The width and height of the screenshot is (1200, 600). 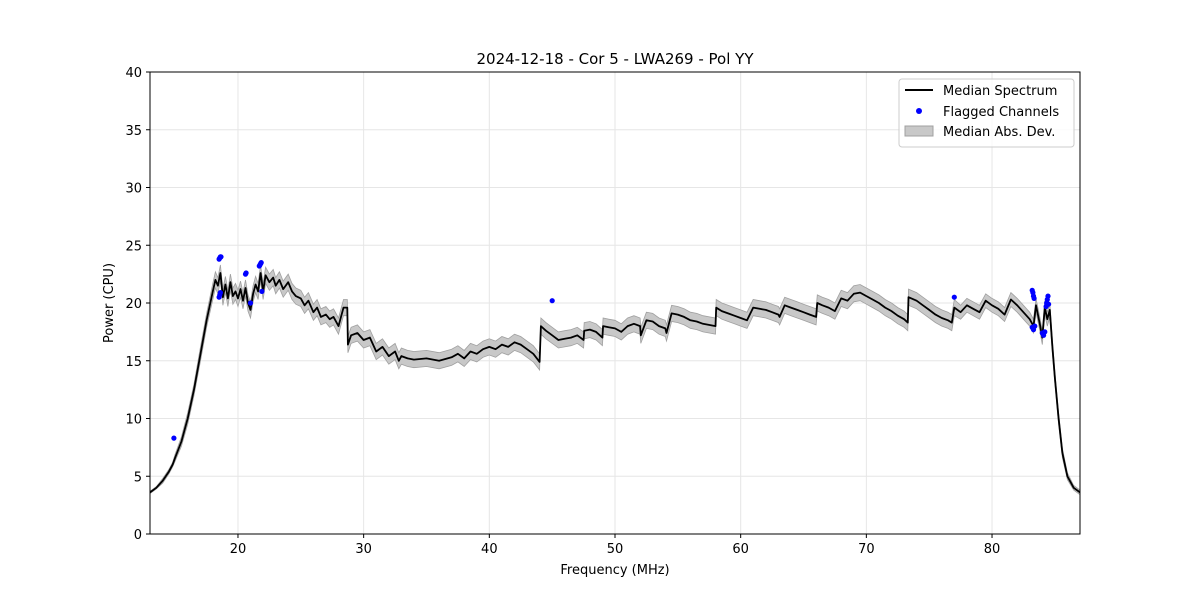 I want to click on y-tick-label: 20, so click(x=133, y=304).